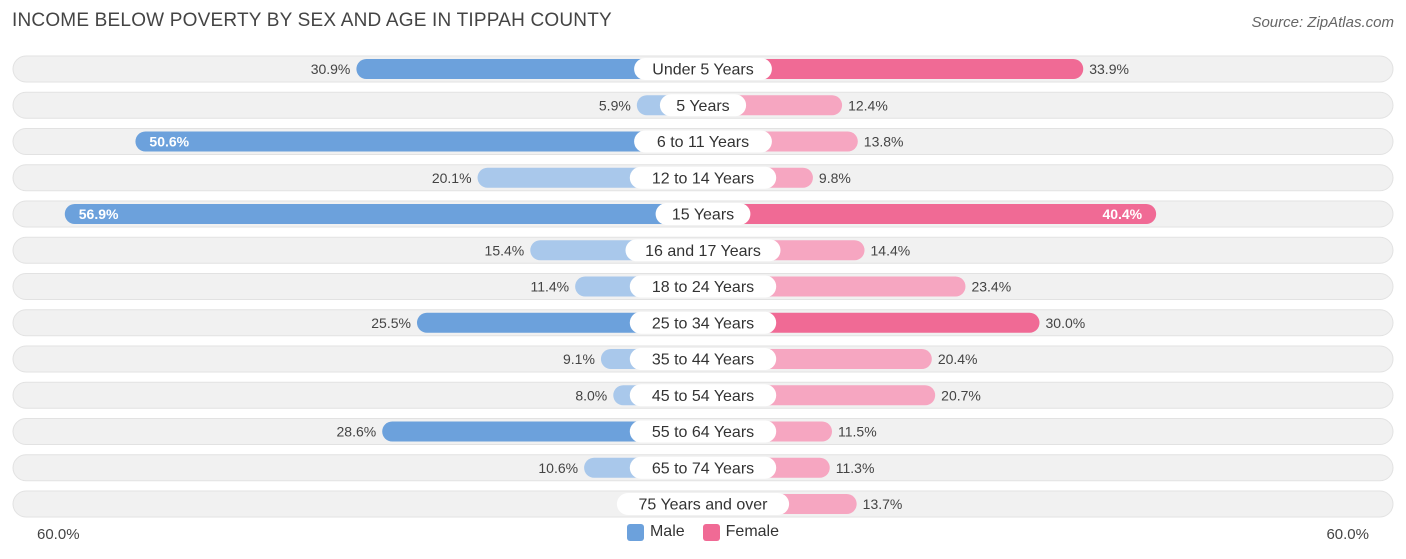 This screenshot has height=559, width=1406. What do you see at coordinates (868, 105) in the screenshot?
I see `value-label-female: 12.4%` at bounding box center [868, 105].